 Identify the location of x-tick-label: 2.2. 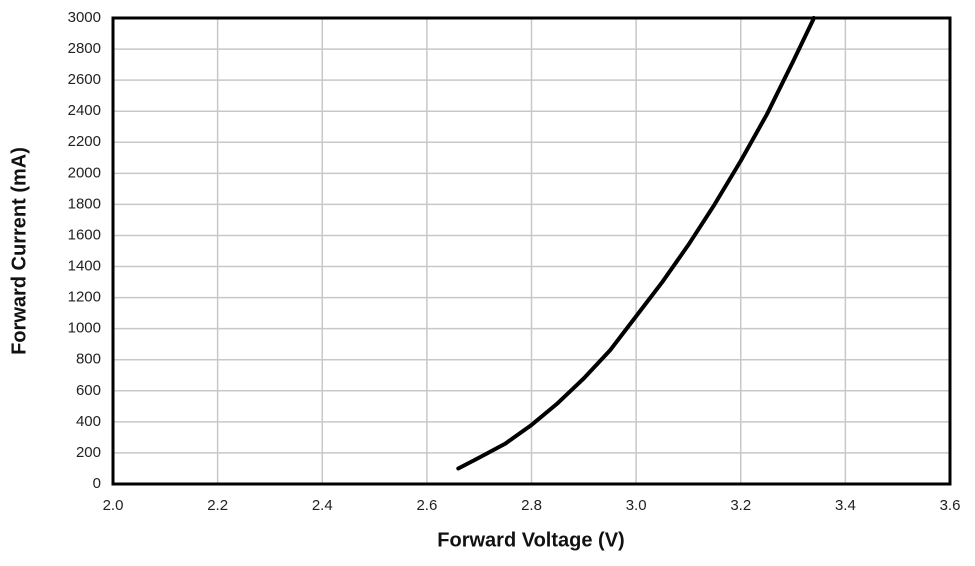
(217, 505).